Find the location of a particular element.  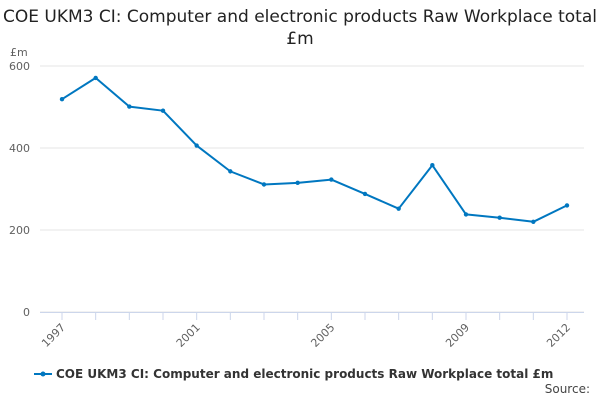

source-label: Source: is located at coordinates (567, 389).